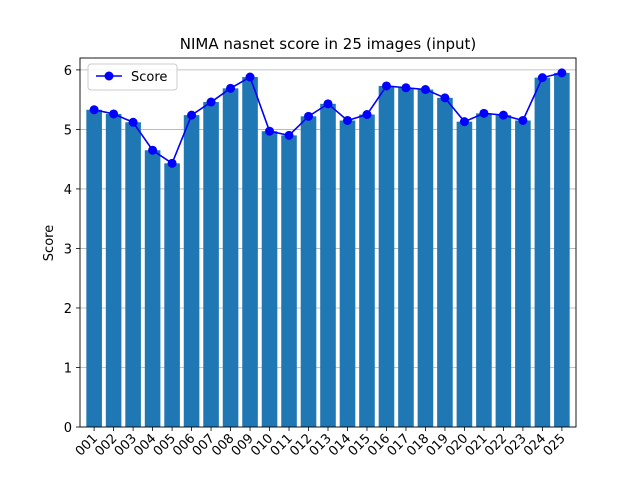 This screenshot has height=480, width=640. What do you see at coordinates (109, 76) in the screenshot?
I see `legend-marker-swatch` at bounding box center [109, 76].